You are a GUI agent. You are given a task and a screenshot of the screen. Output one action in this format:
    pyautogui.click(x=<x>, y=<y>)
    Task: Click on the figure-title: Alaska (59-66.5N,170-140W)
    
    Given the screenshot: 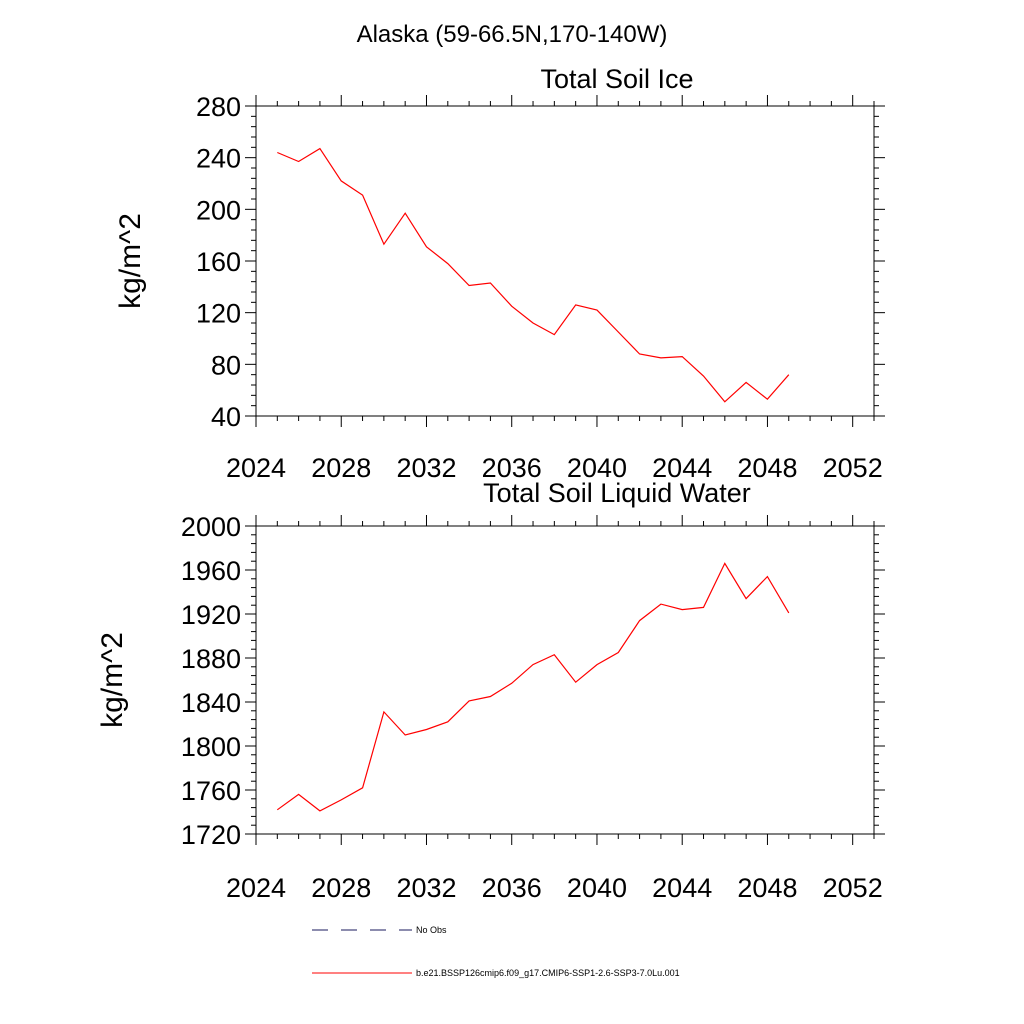 What is the action you would take?
    pyautogui.click(x=512, y=34)
    